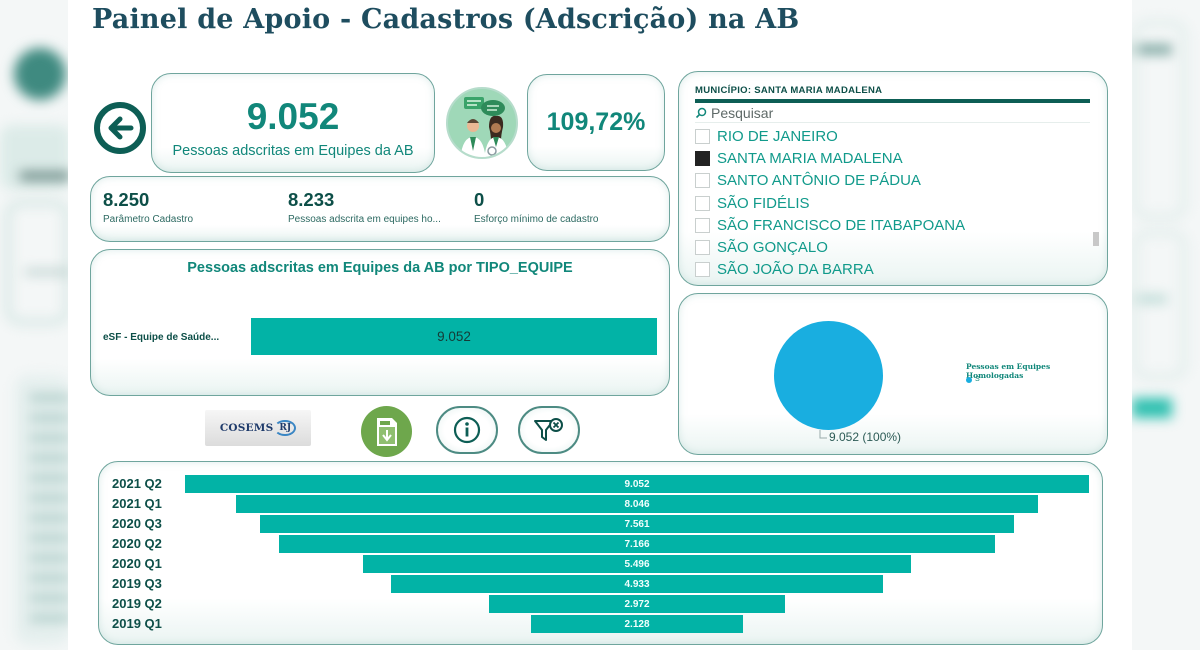  What do you see at coordinates (148, 219) in the screenshot?
I see `kpi-label: Parâmetro Cadastro` at bounding box center [148, 219].